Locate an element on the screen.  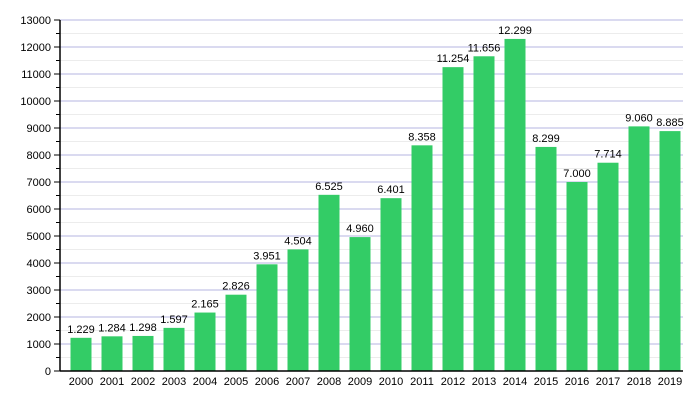
x-tick-label: 2003 is located at coordinates (174, 382).